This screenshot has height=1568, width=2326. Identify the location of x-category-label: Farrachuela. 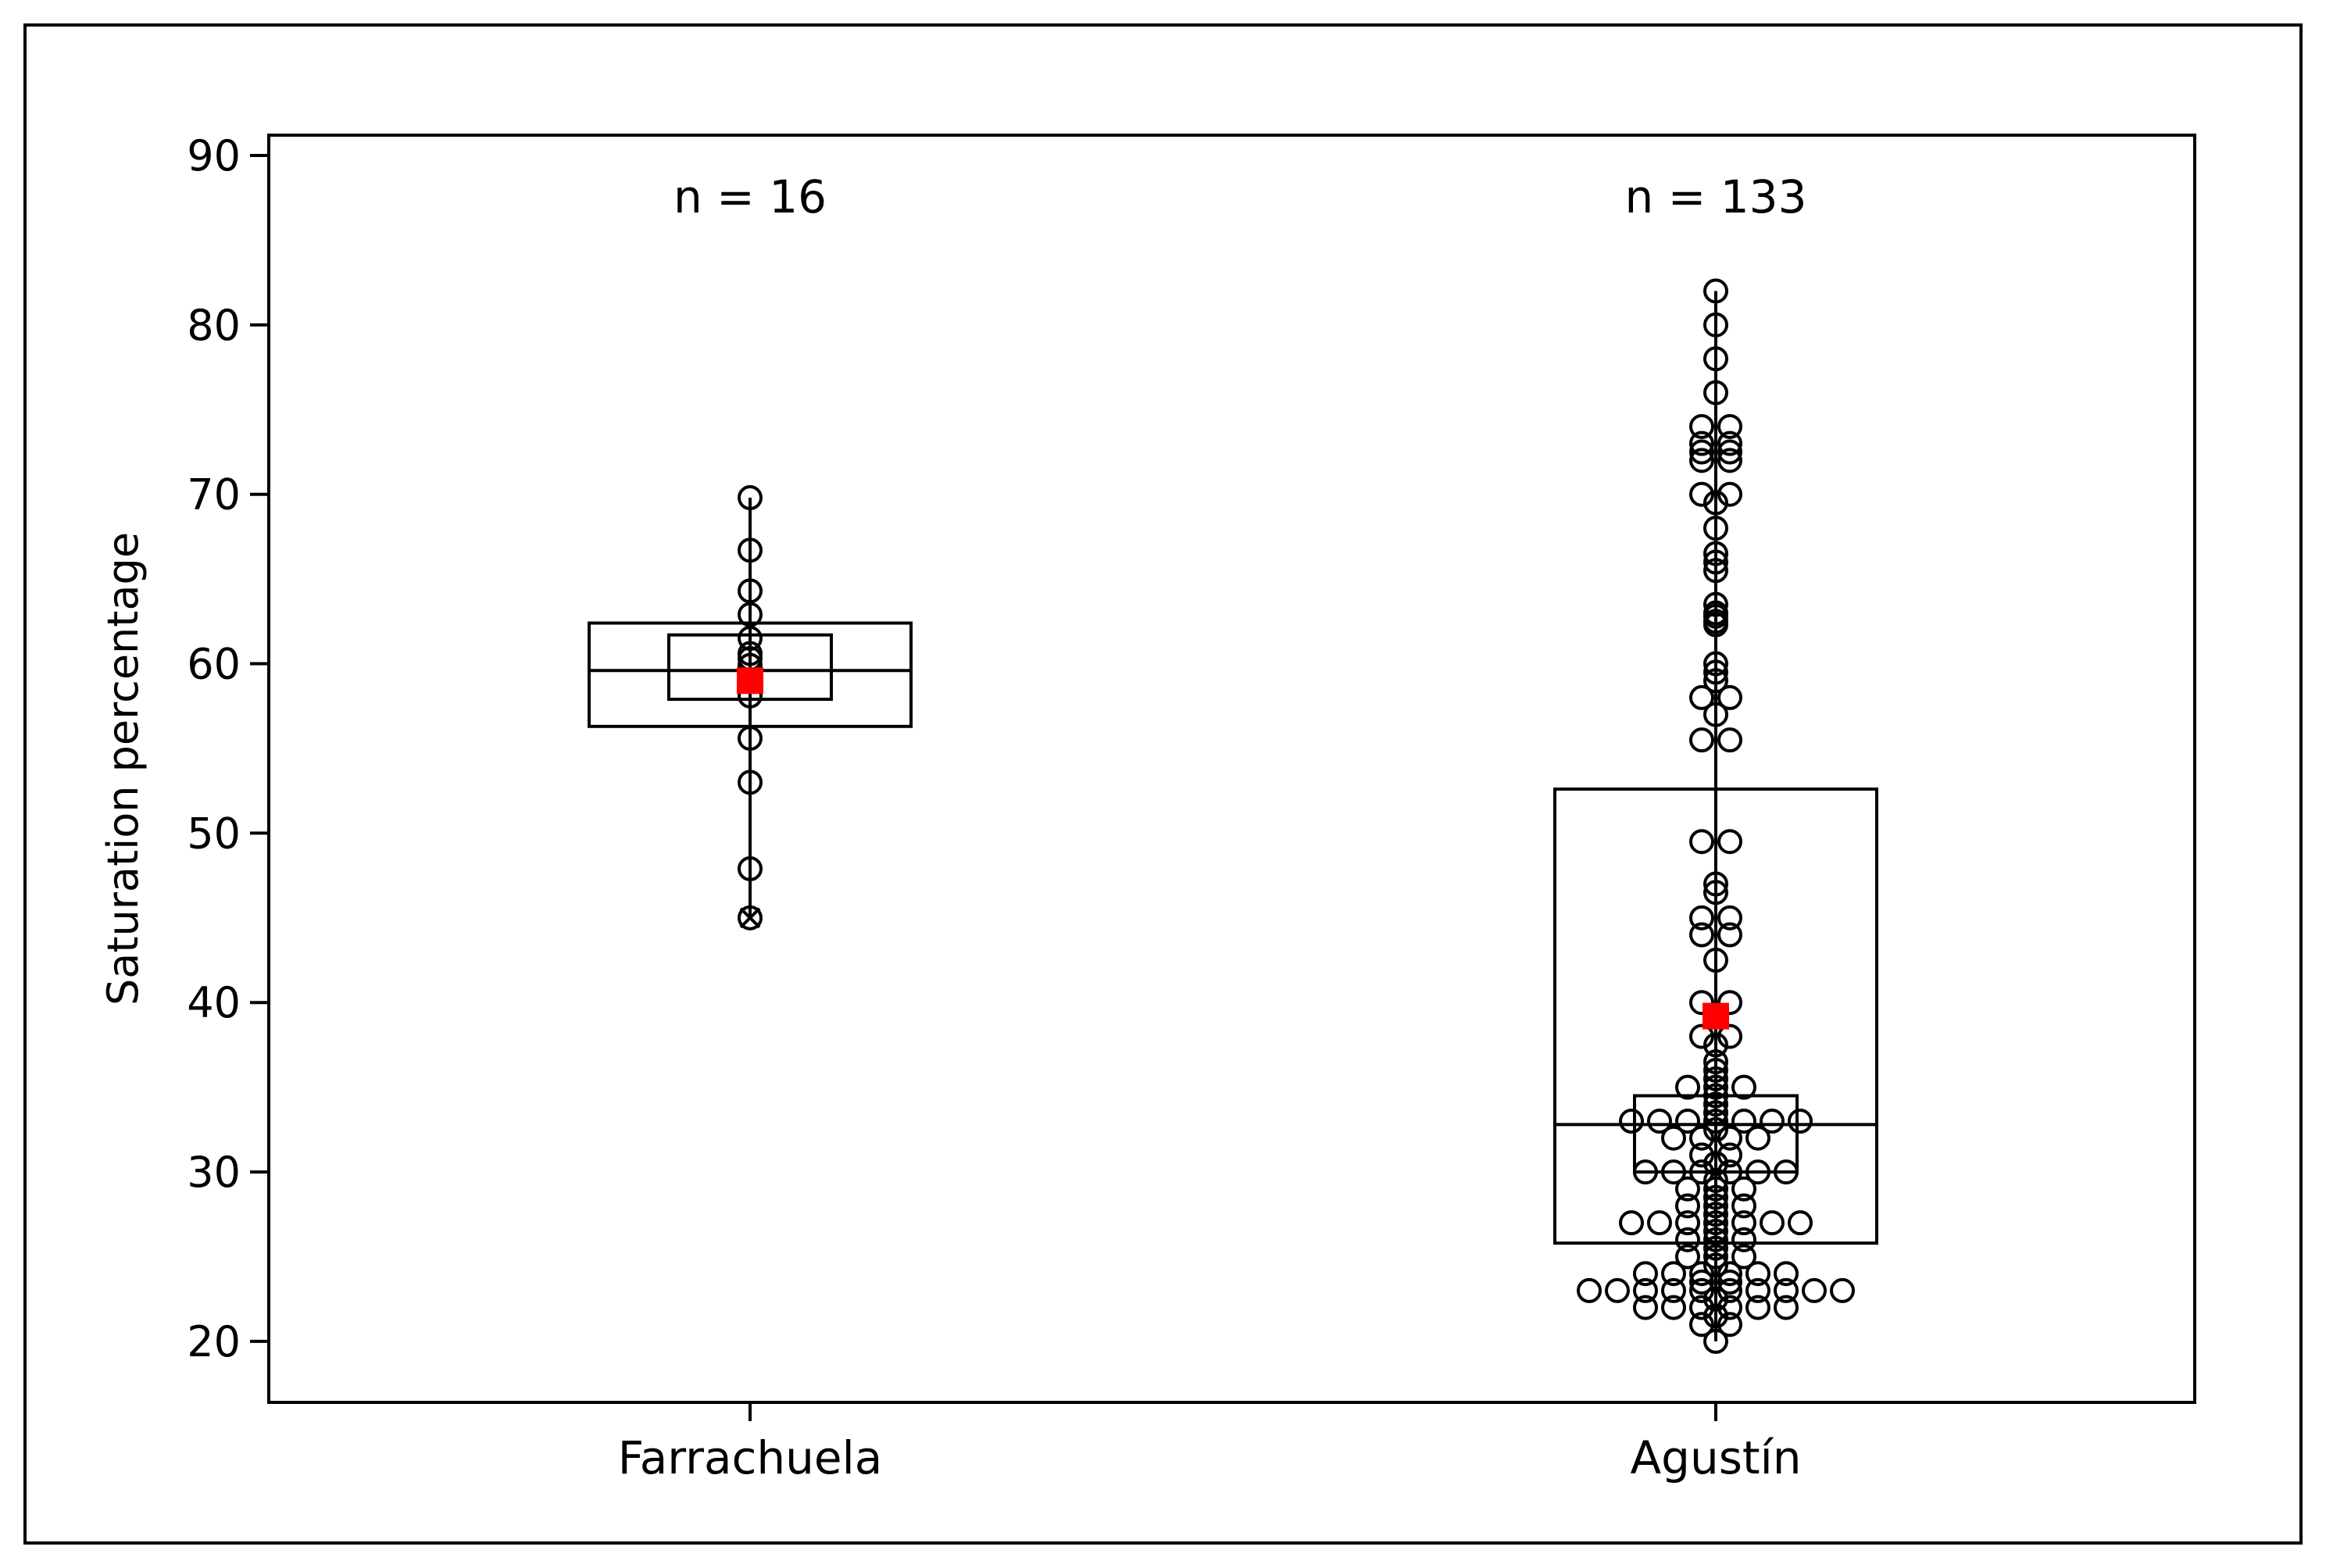
(750, 1457).